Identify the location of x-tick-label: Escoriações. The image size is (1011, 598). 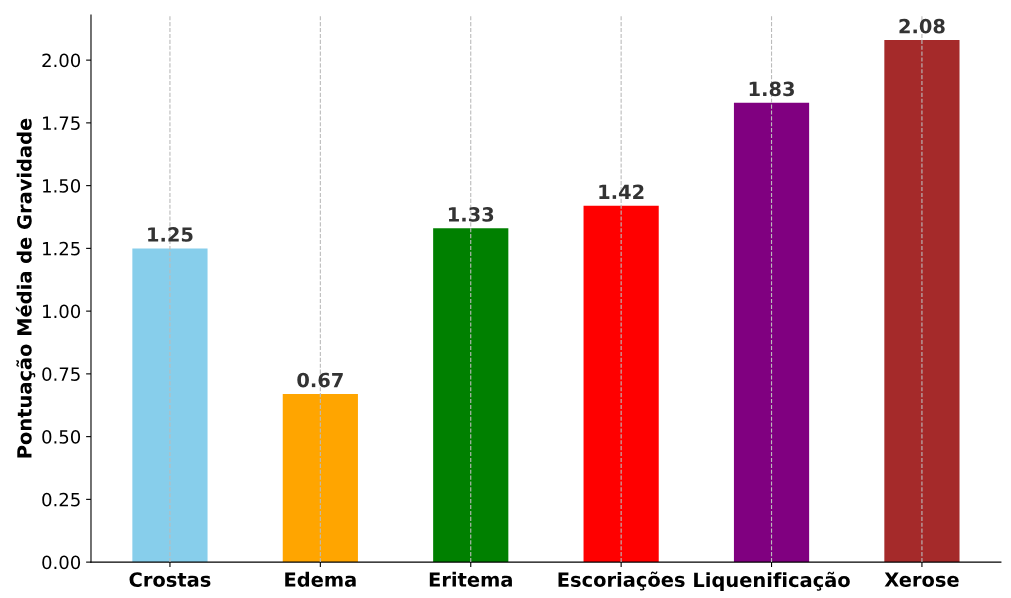
(621, 581).